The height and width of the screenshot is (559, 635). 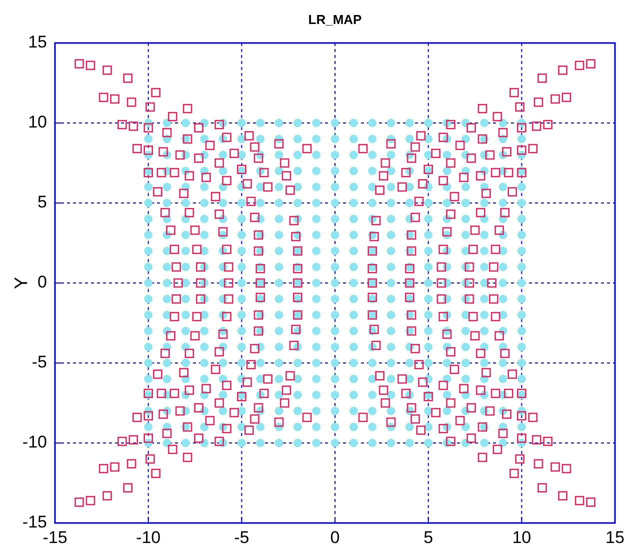 I want to click on y-tick-label: 10, so click(x=37, y=122).